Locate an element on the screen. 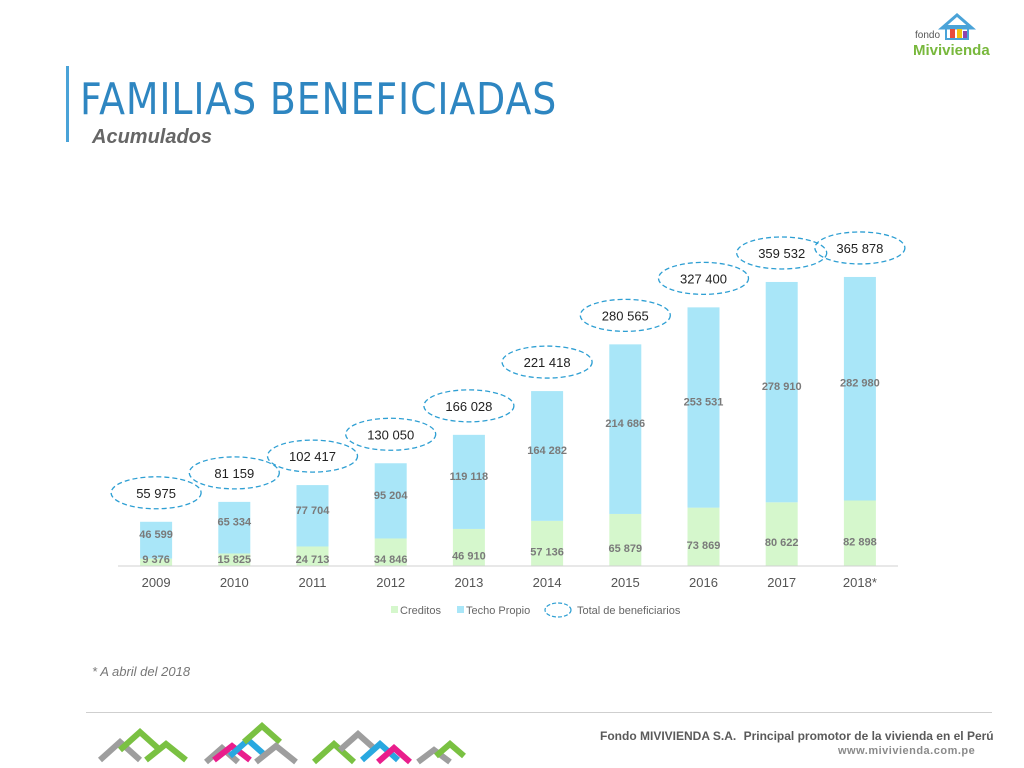  total-label: 359 532 is located at coordinates (781, 253).